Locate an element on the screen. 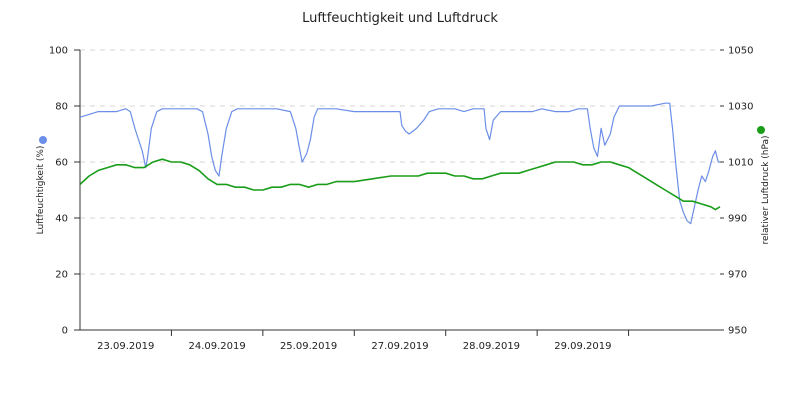 The width and height of the screenshot is (800, 400). y-axis-right-label: relativer Luftdruck (hPa) is located at coordinates (766, 189).